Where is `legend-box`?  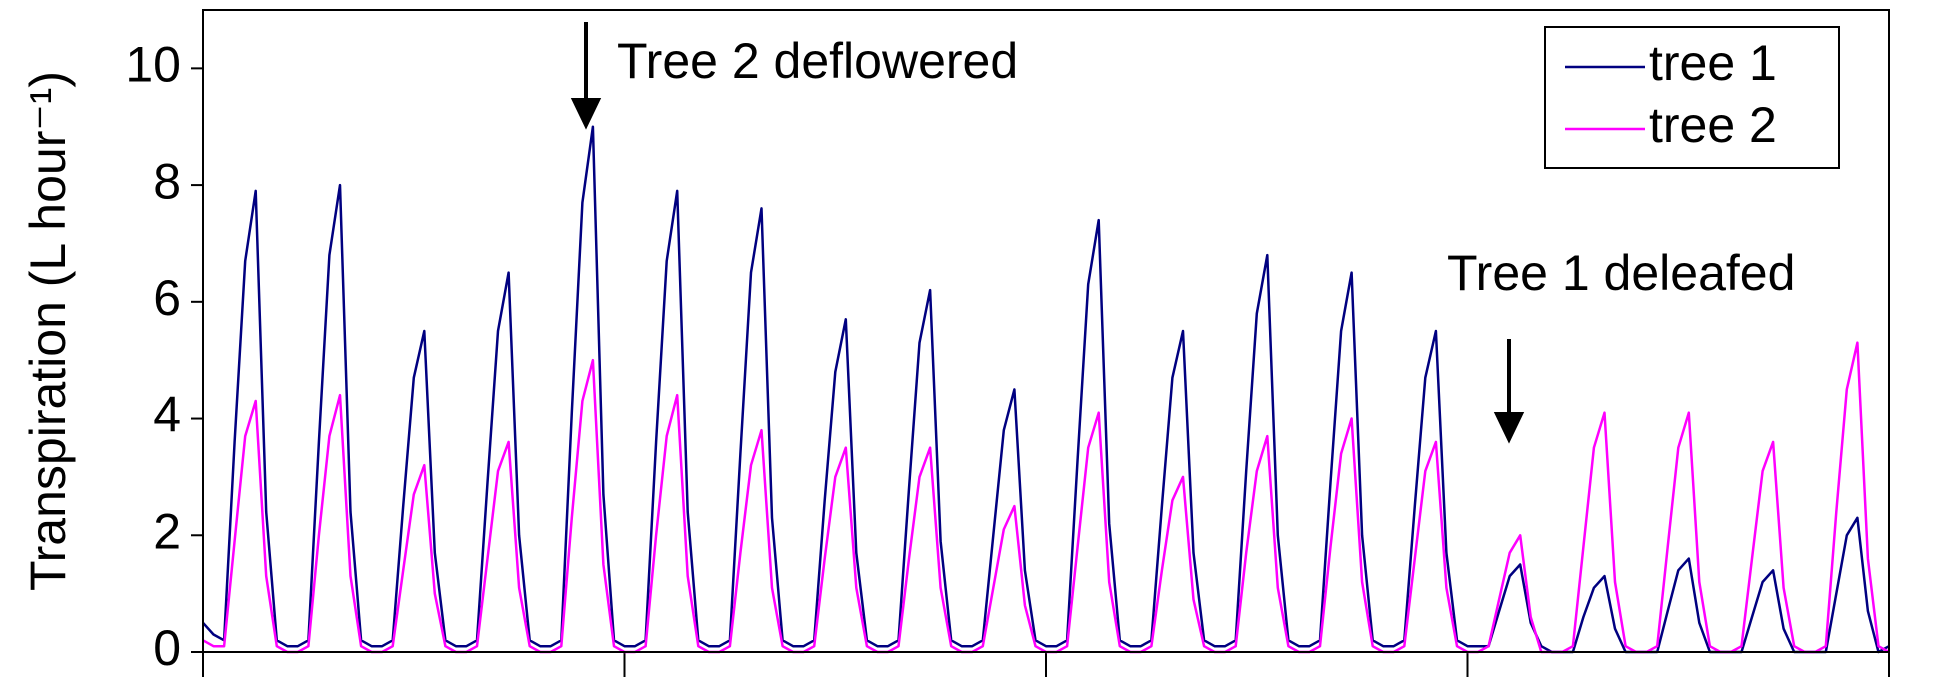
legend-box is located at coordinates (1692, 97).